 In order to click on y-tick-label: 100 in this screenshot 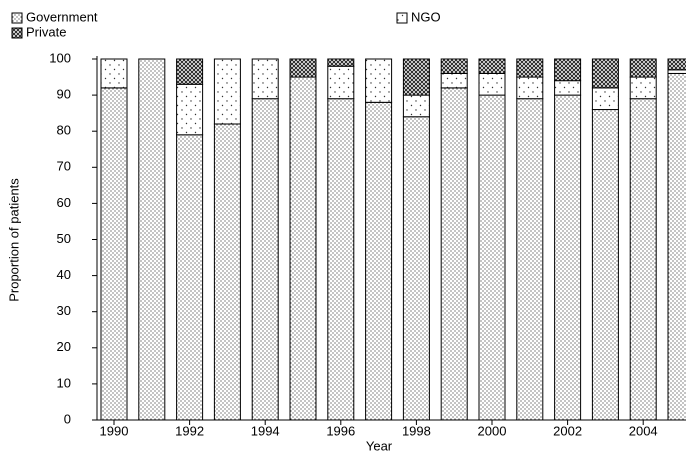, I will do `click(60, 57)`.